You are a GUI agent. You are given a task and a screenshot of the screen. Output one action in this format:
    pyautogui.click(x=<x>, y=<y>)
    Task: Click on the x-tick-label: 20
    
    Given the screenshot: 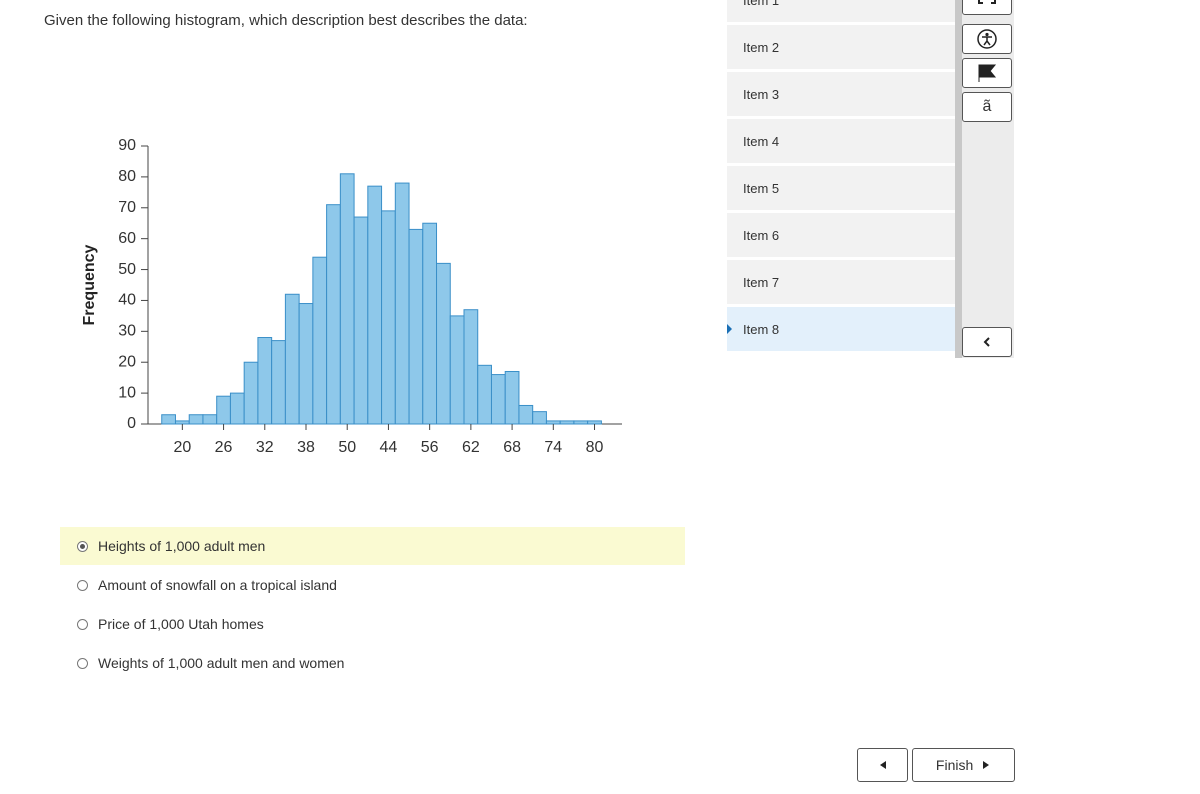 What is the action you would take?
    pyautogui.click(x=182, y=447)
    